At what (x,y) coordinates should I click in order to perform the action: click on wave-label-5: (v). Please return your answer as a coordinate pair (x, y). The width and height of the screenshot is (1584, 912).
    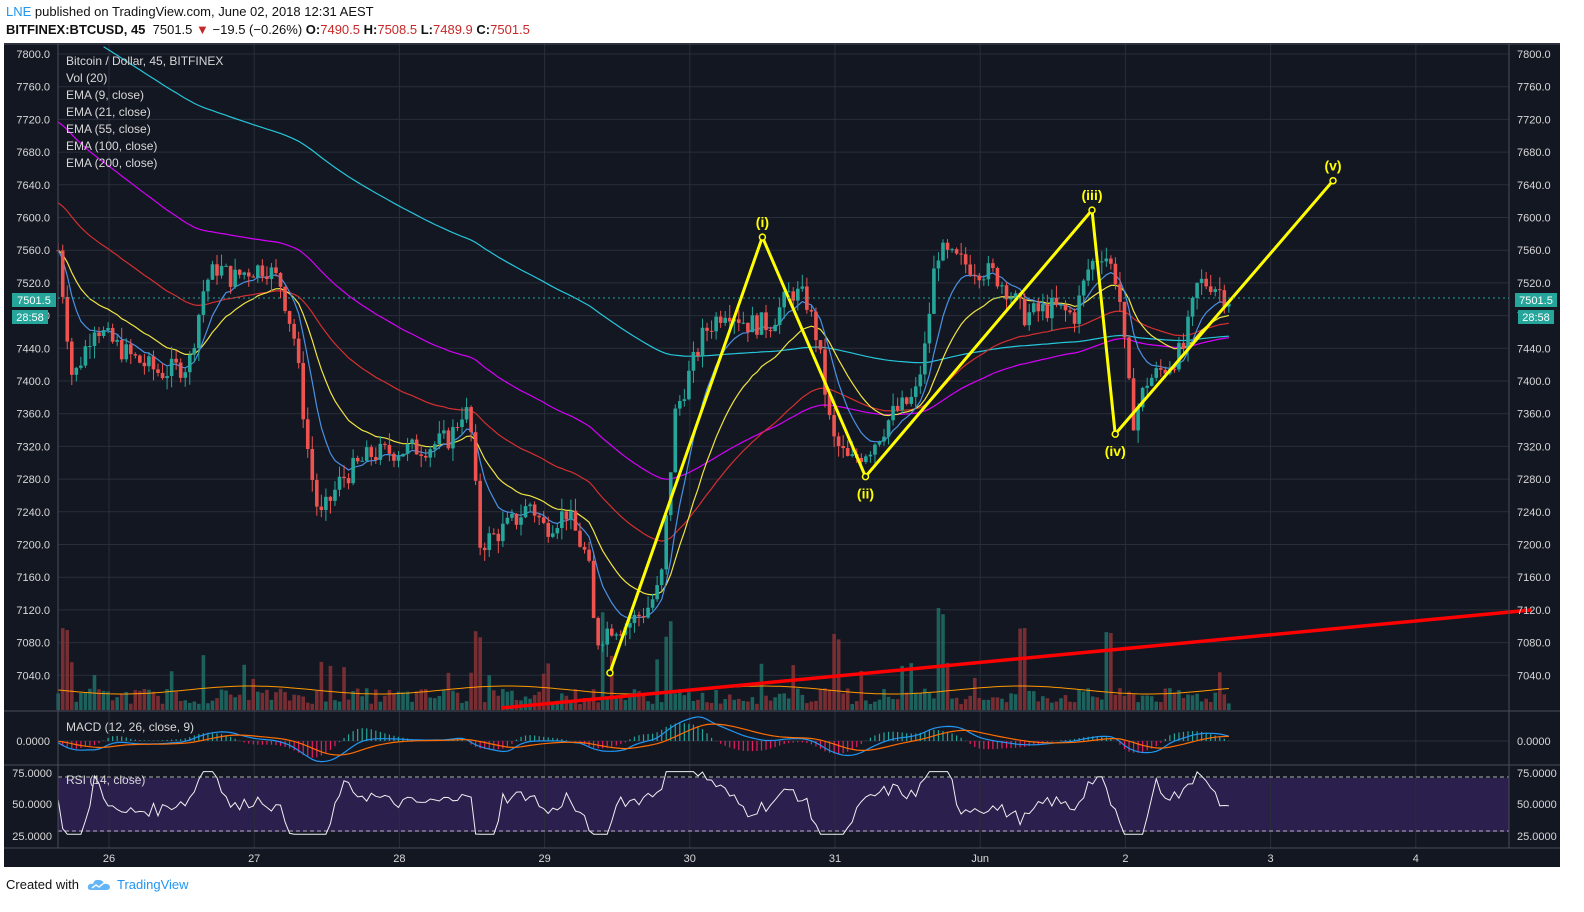
    Looking at the image, I should click on (1332, 166).